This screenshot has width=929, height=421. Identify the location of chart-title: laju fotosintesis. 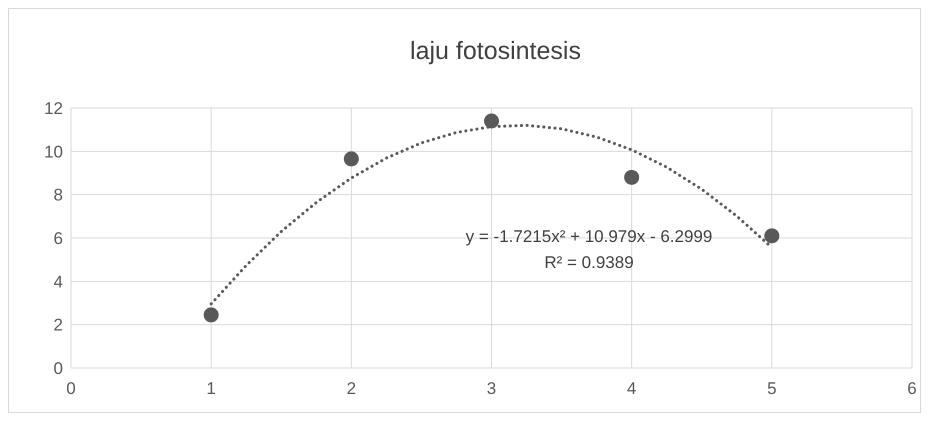
(495, 51).